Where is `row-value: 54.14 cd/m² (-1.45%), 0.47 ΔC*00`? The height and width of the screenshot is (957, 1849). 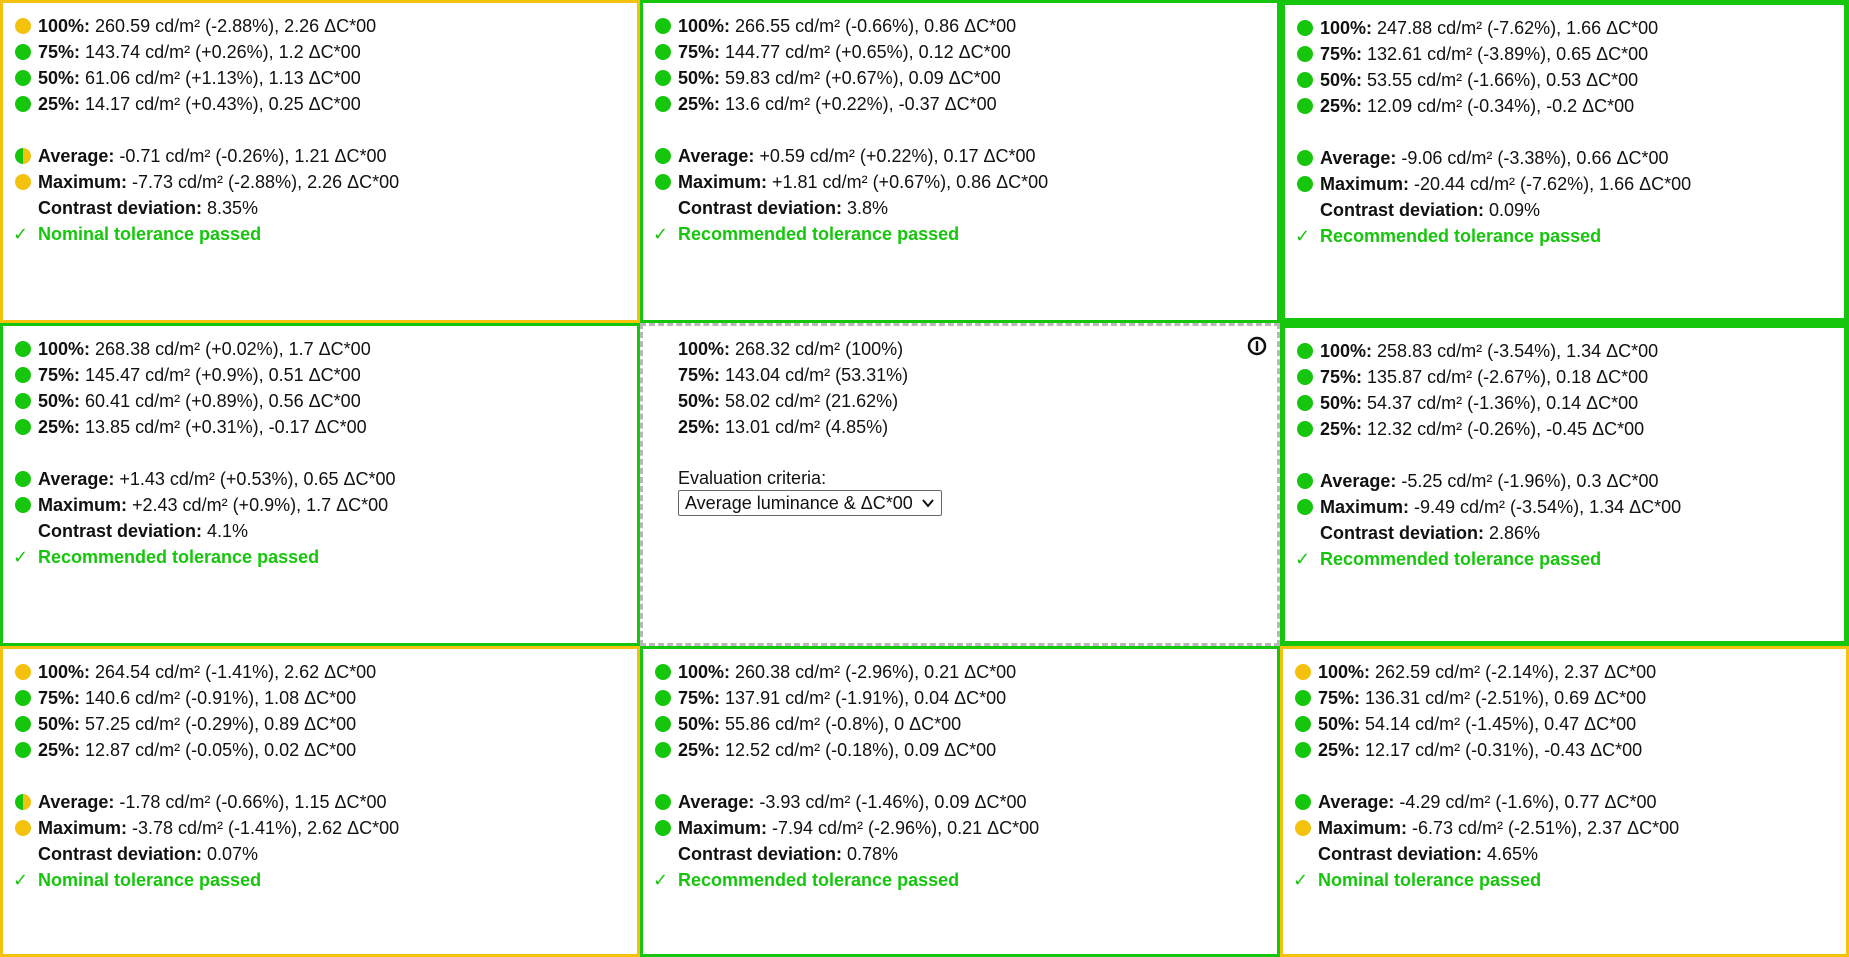
row-value: 54.14 cd/m² (-1.45%), 0.47 ΔC*00 is located at coordinates (1501, 724).